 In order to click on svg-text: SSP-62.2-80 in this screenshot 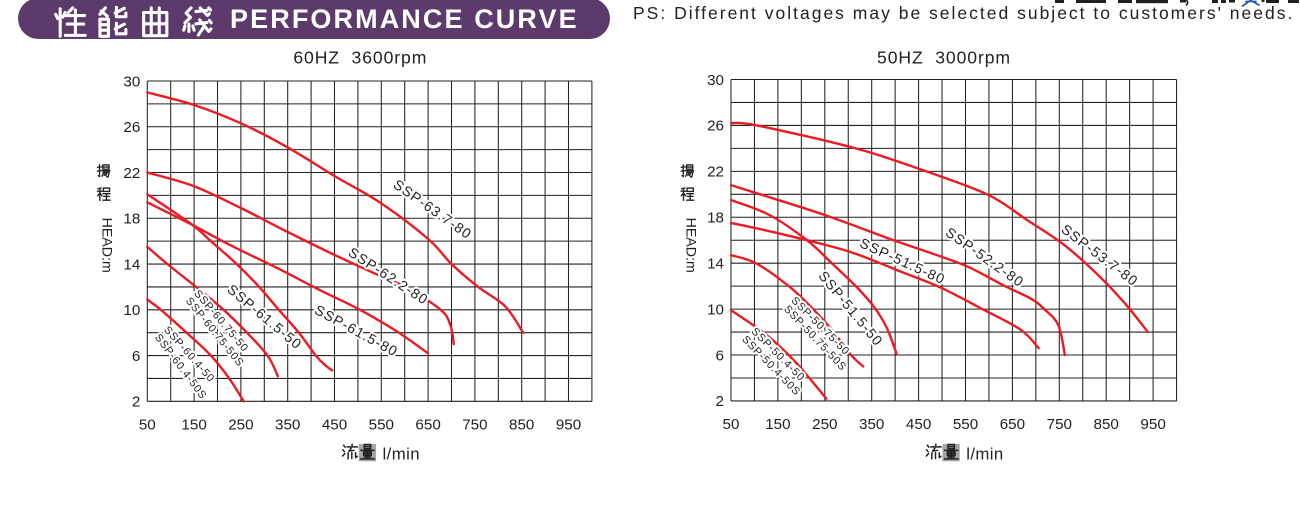, I will do `click(389, 276)`.